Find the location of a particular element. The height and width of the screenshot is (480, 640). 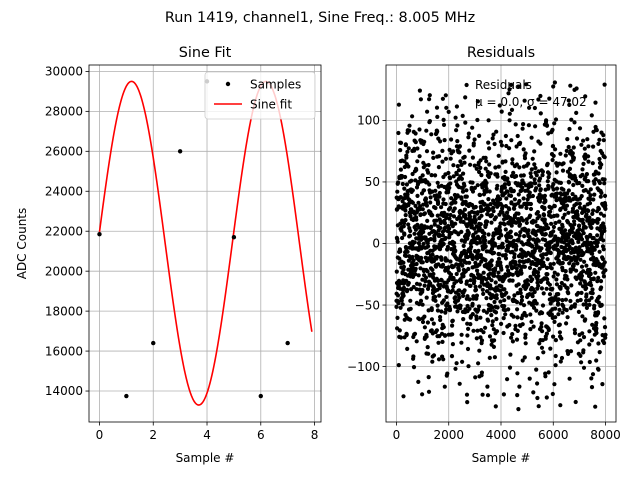

residuals-x-tick-label: 0 is located at coordinates (397, 435).